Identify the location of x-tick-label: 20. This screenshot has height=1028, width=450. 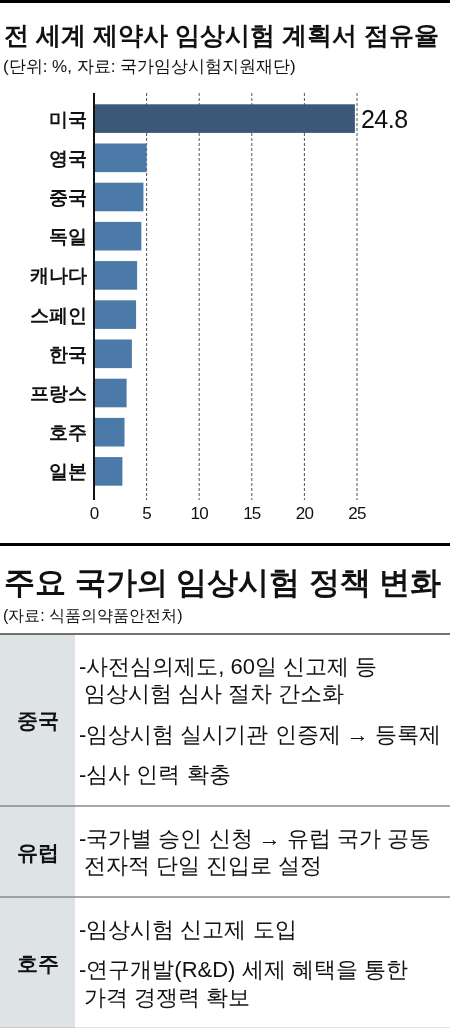
(304, 513).